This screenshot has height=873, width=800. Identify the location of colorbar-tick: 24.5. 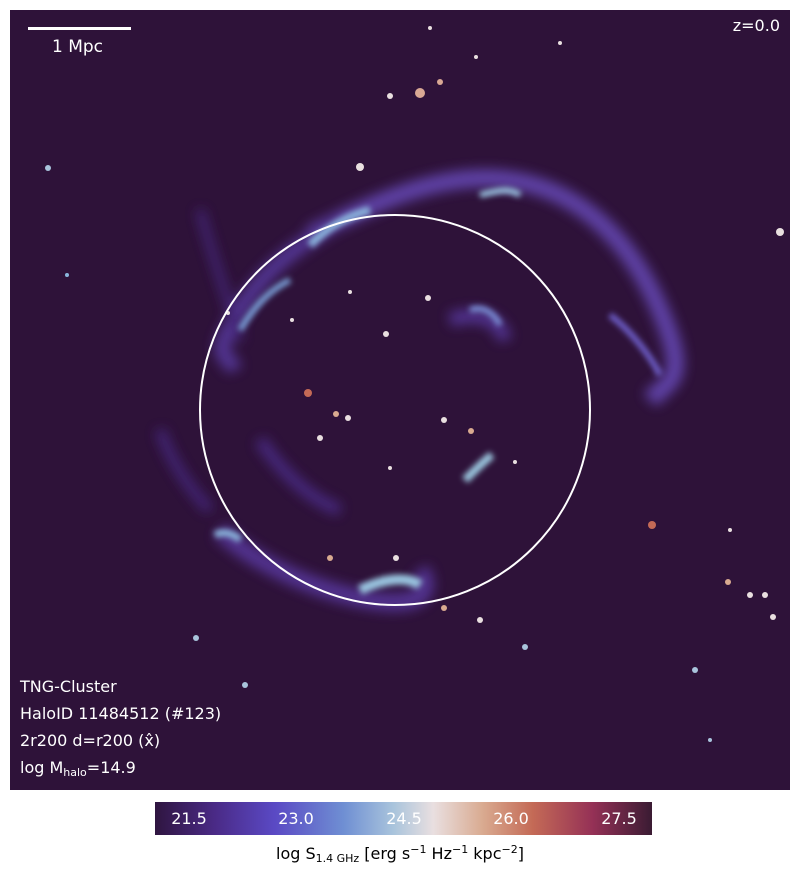
(404, 818).